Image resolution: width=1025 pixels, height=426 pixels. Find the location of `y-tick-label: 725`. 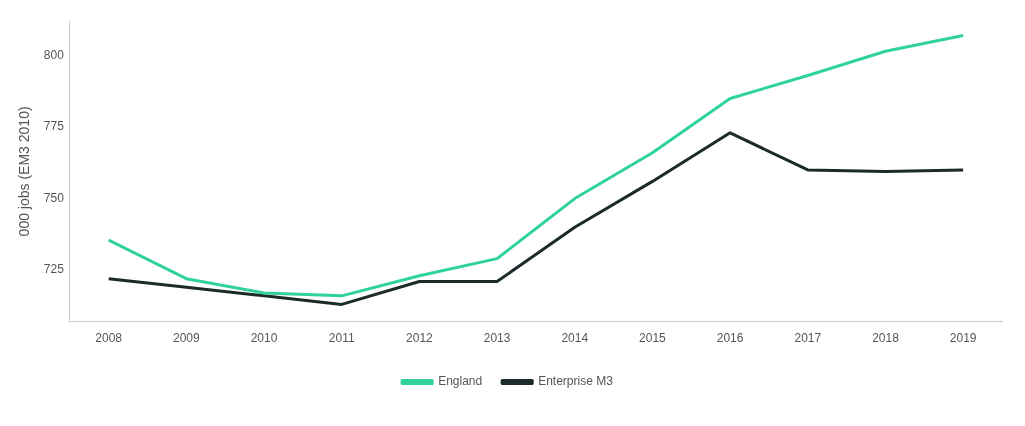

y-tick-label: 725 is located at coordinates (54, 269).